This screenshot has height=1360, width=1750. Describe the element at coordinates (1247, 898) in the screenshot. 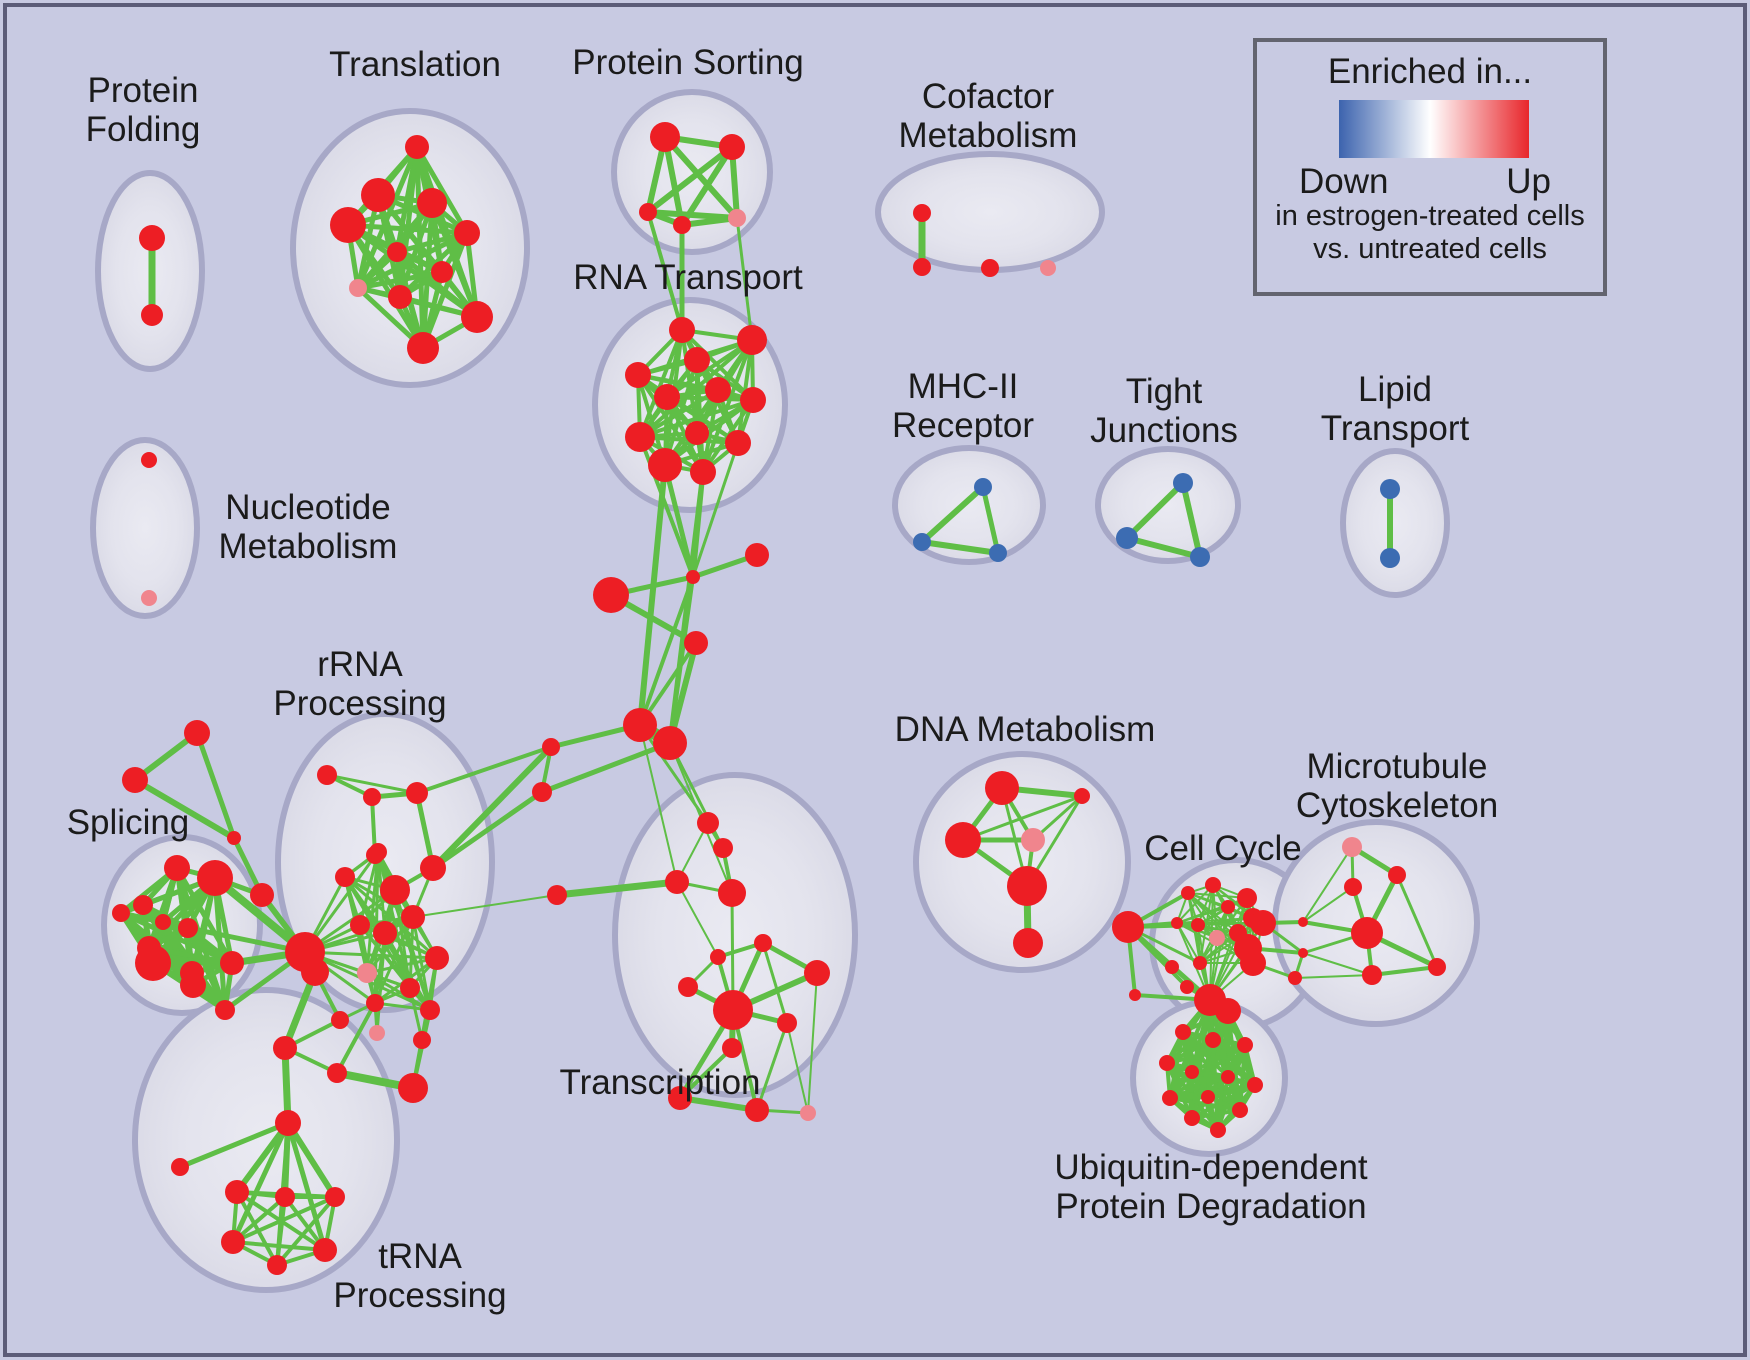

I see `node-cc3` at that location.